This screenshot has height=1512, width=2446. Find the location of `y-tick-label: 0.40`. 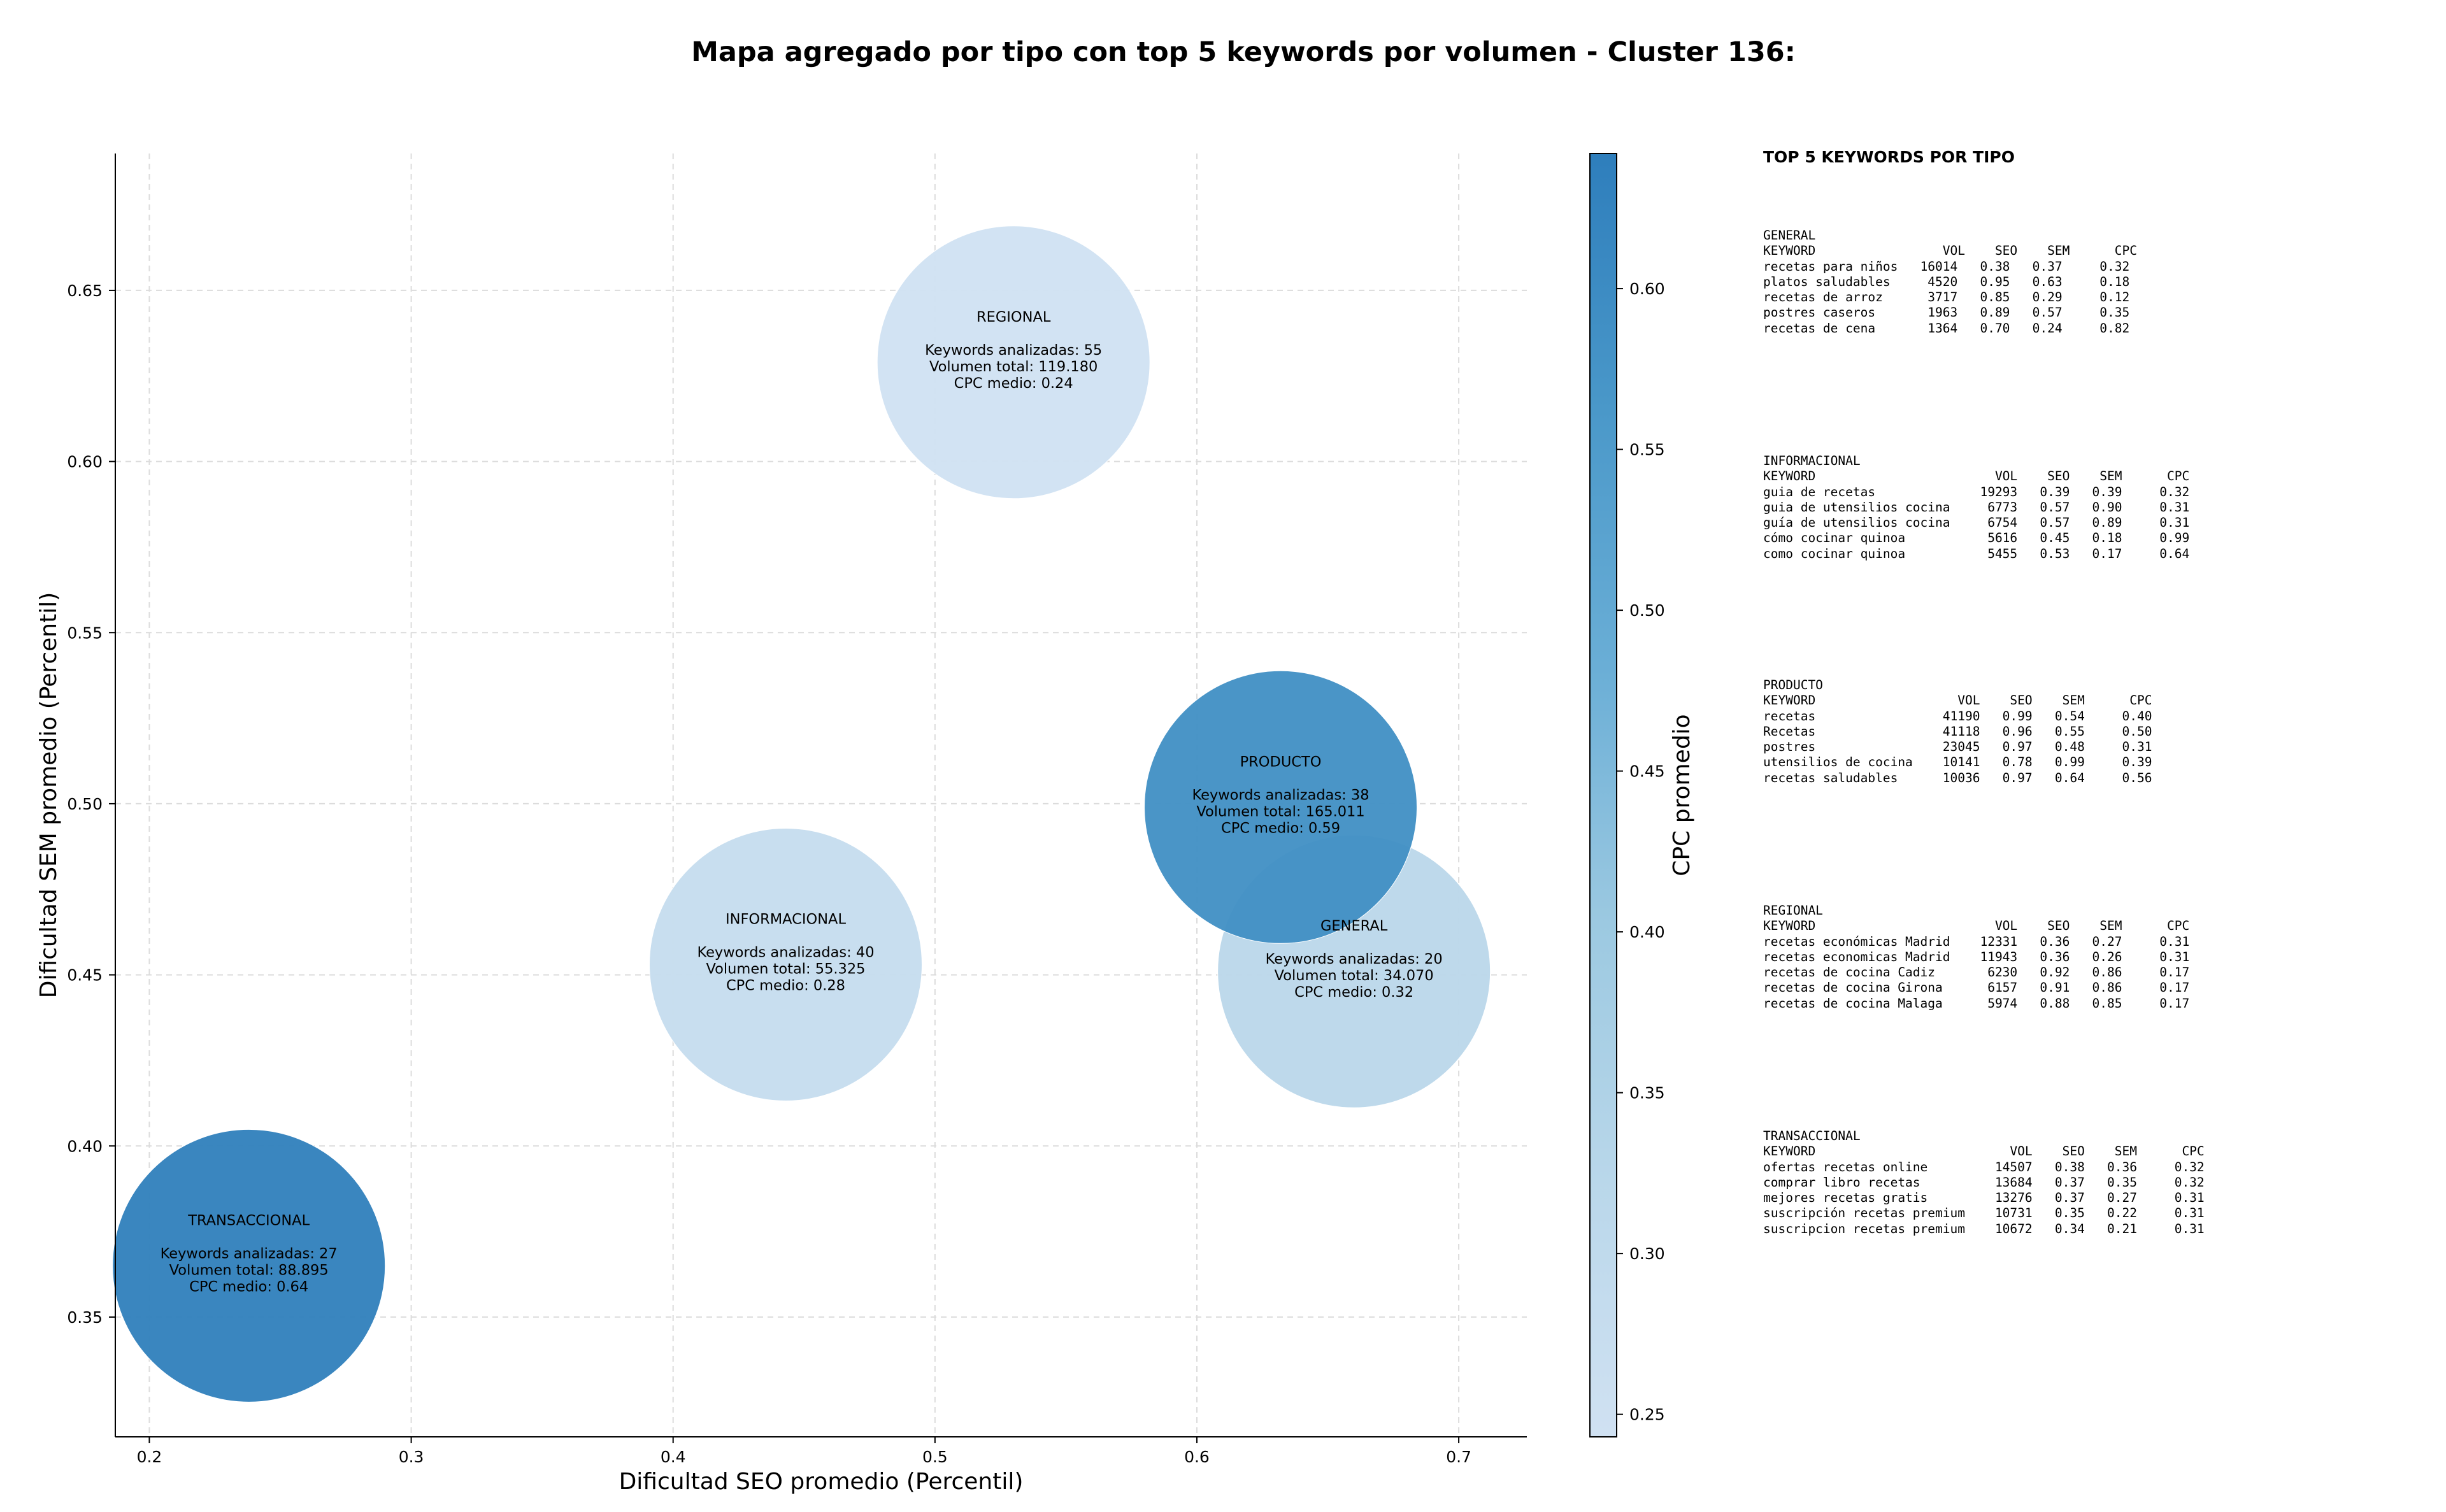

y-tick-label: 0.40 is located at coordinates (85, 1146).